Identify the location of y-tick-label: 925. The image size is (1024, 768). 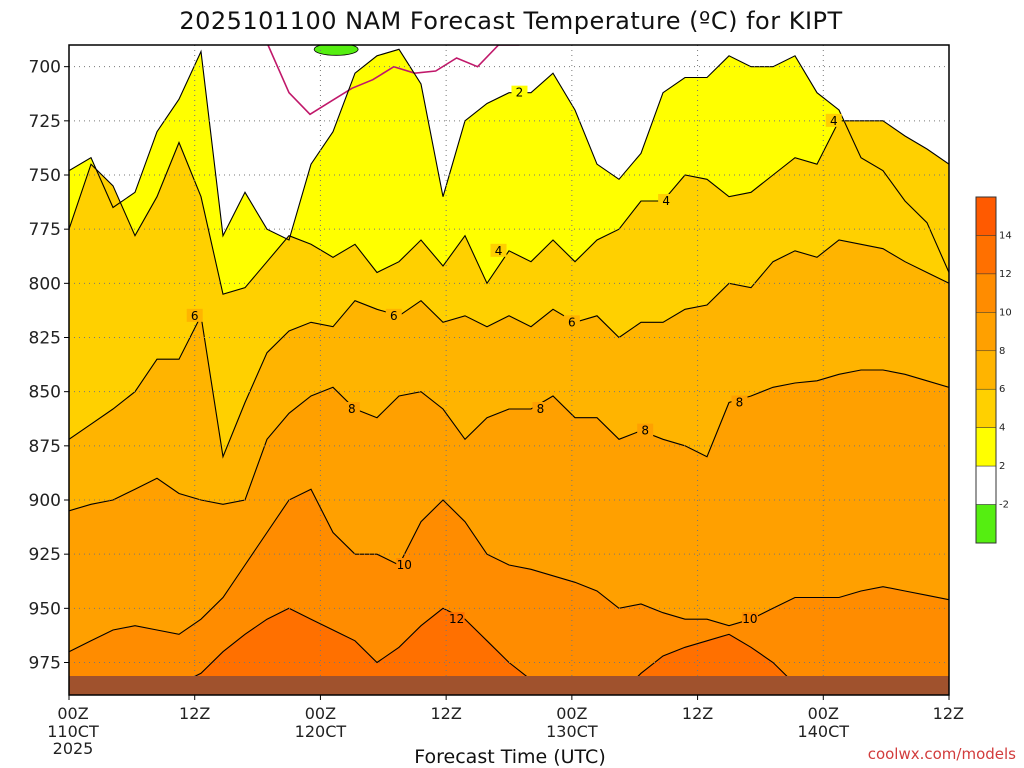
(45, 555).